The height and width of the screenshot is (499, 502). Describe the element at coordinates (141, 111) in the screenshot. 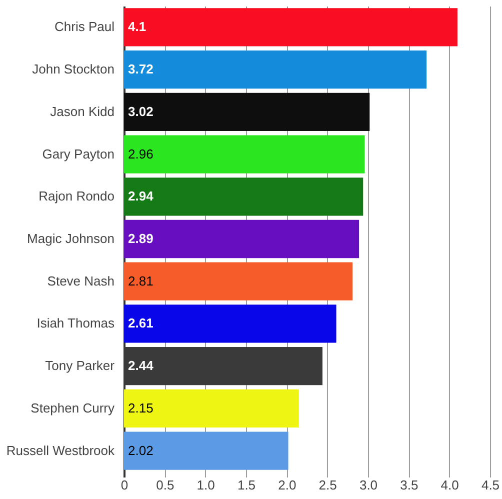

I see `data-label: 3.02` at that location.